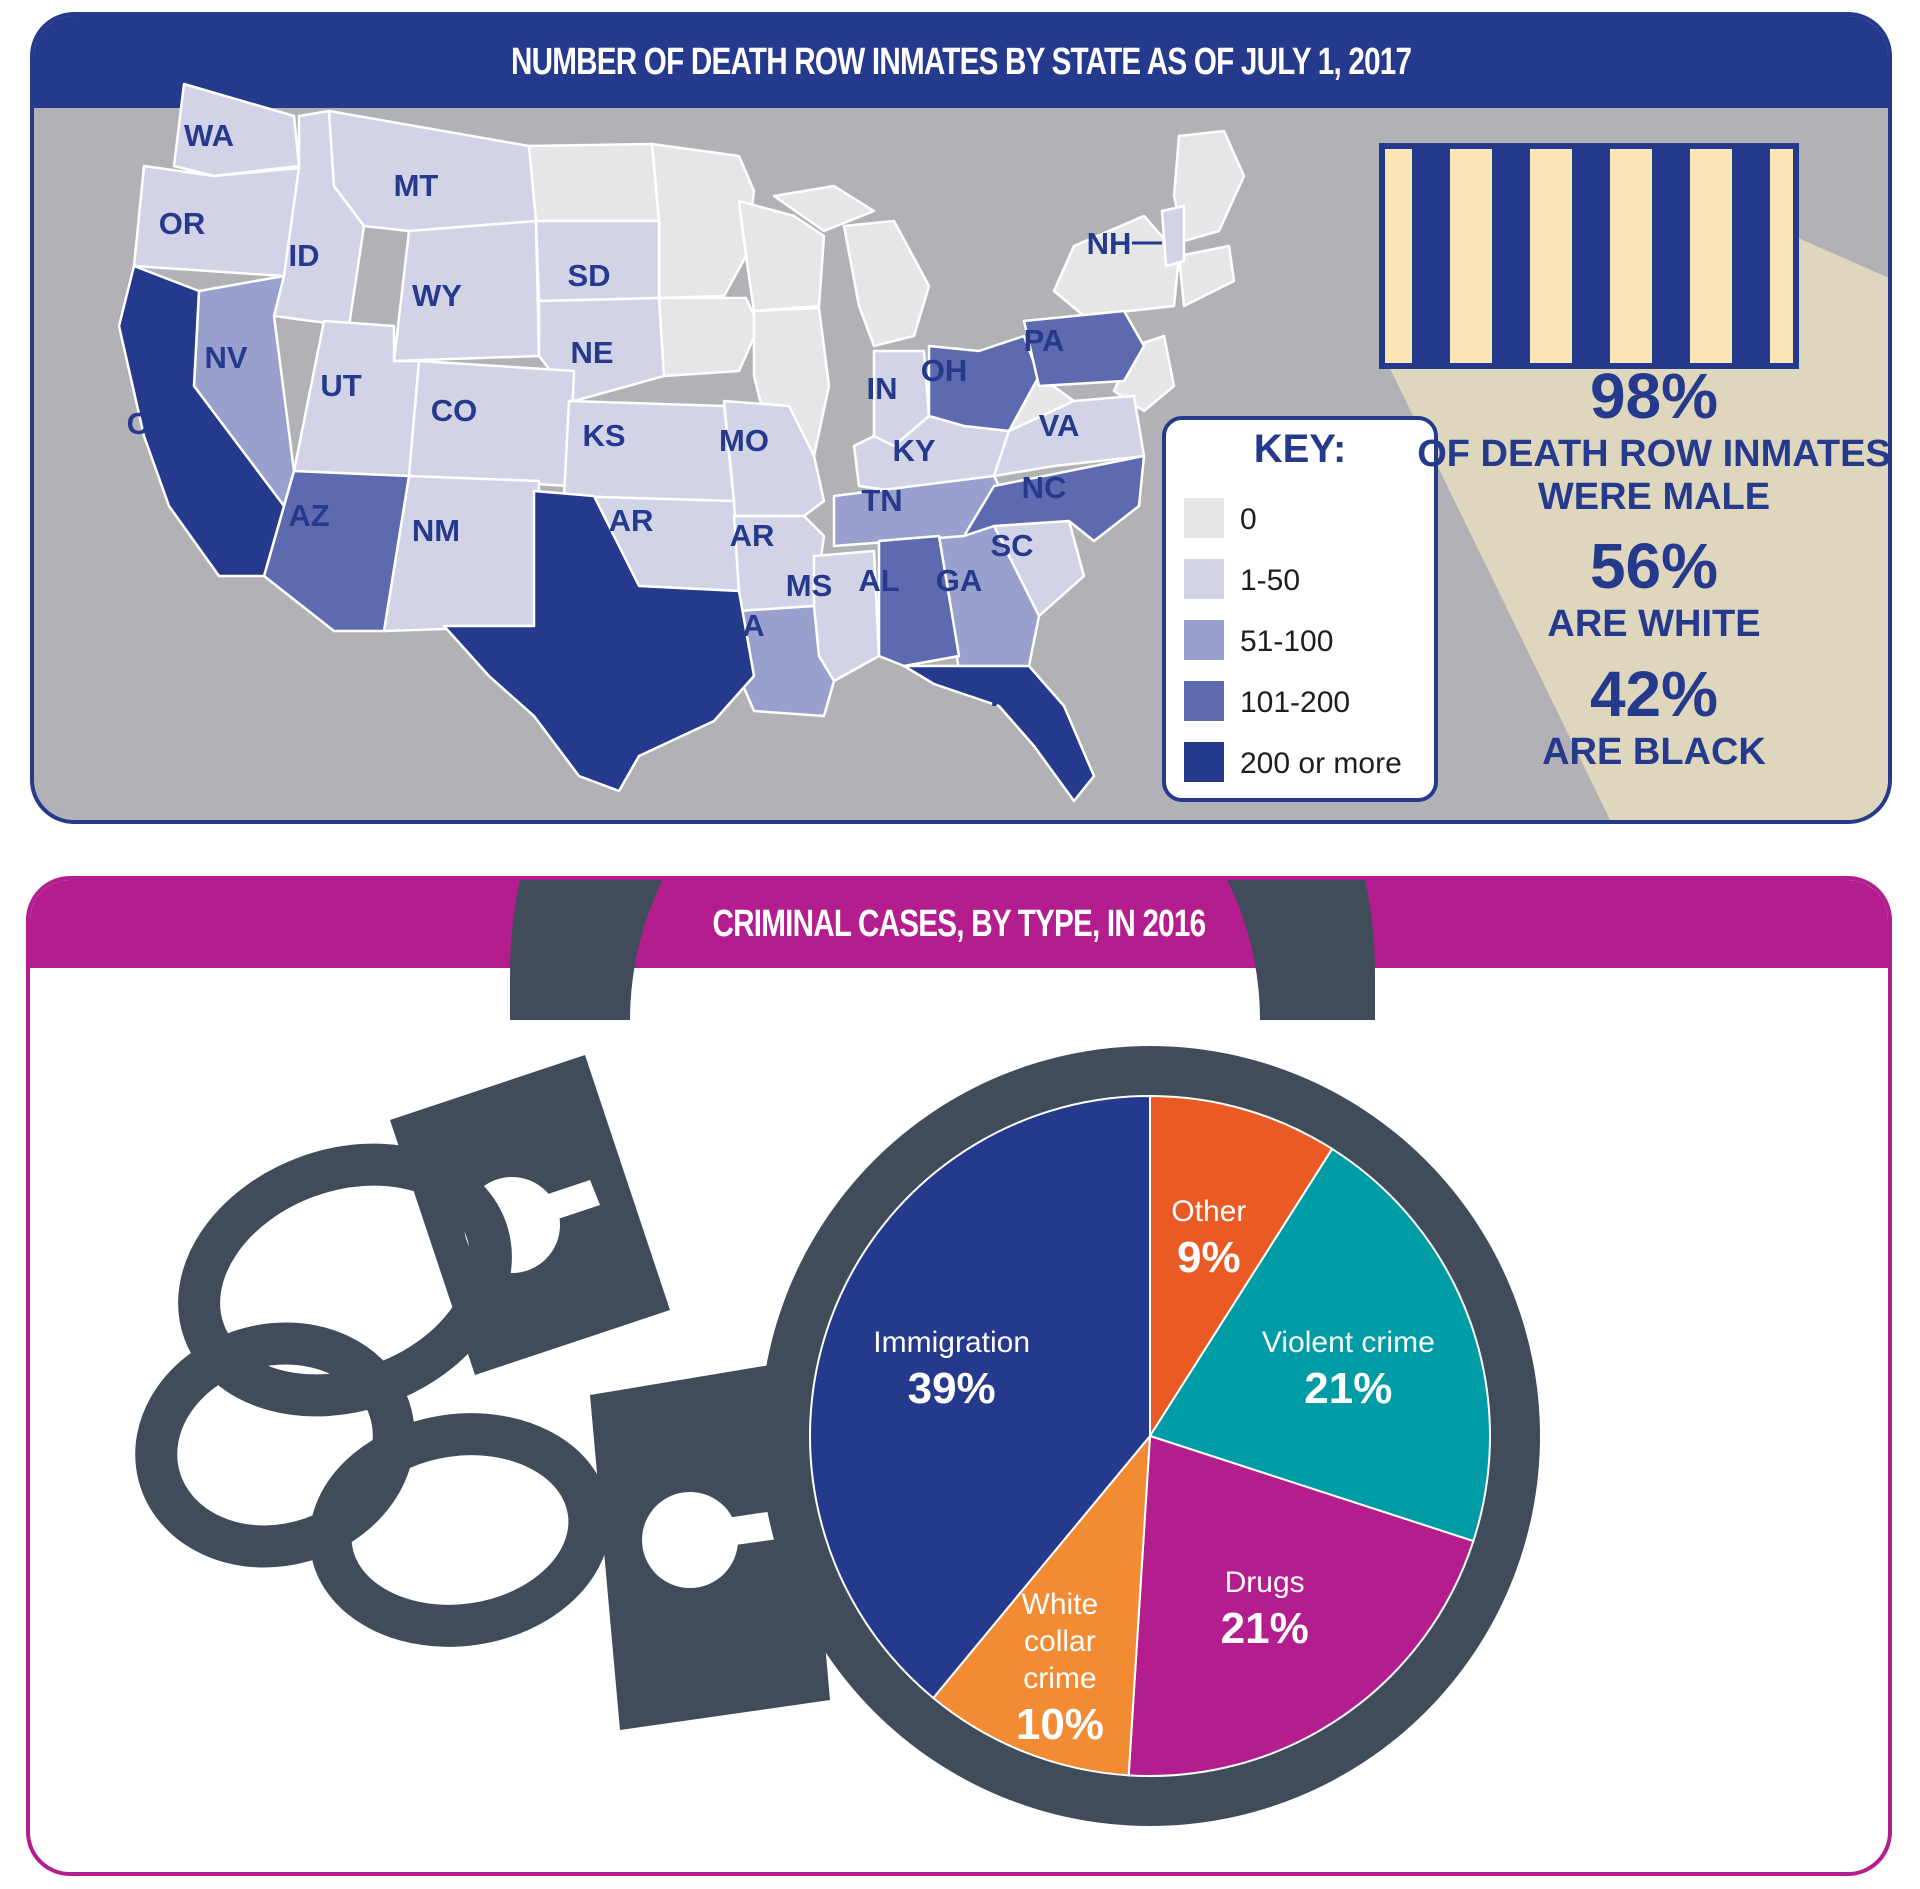 Image resolution: width=1920 pixels, height=1889 pixels. I want to click on state-label: WA, so click(209, 135).